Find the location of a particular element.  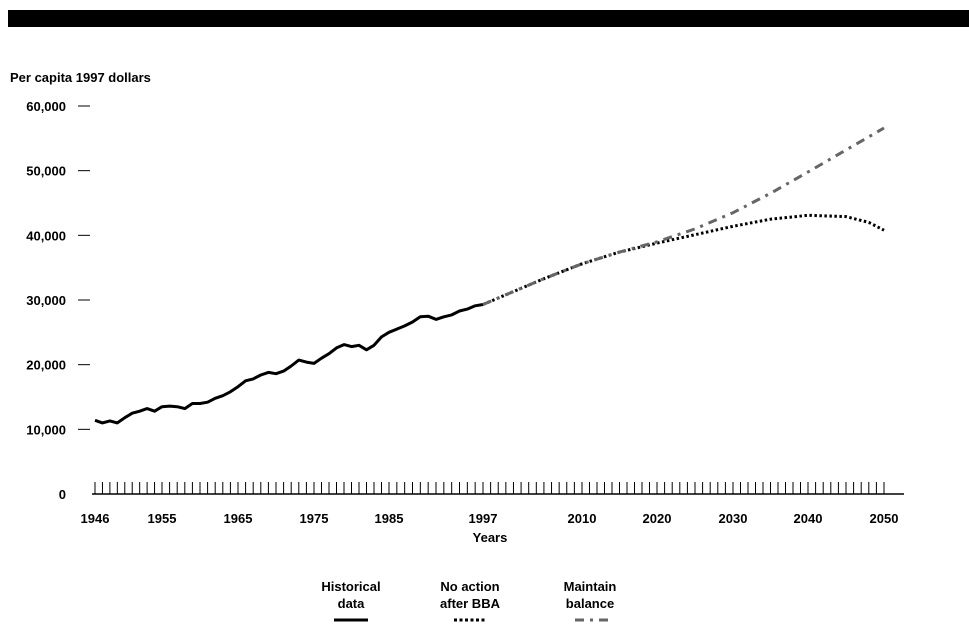

x-axis-label: Years is located at coordinates (490, 537).